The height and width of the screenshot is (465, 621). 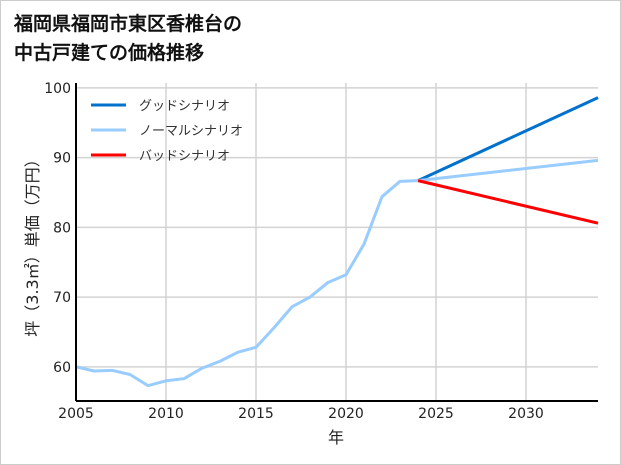 What do you see at coordinates (191, 131) in the screenshot?
I see `legend-label: ノーマルシナリオ` at bounding box center [191, 131].